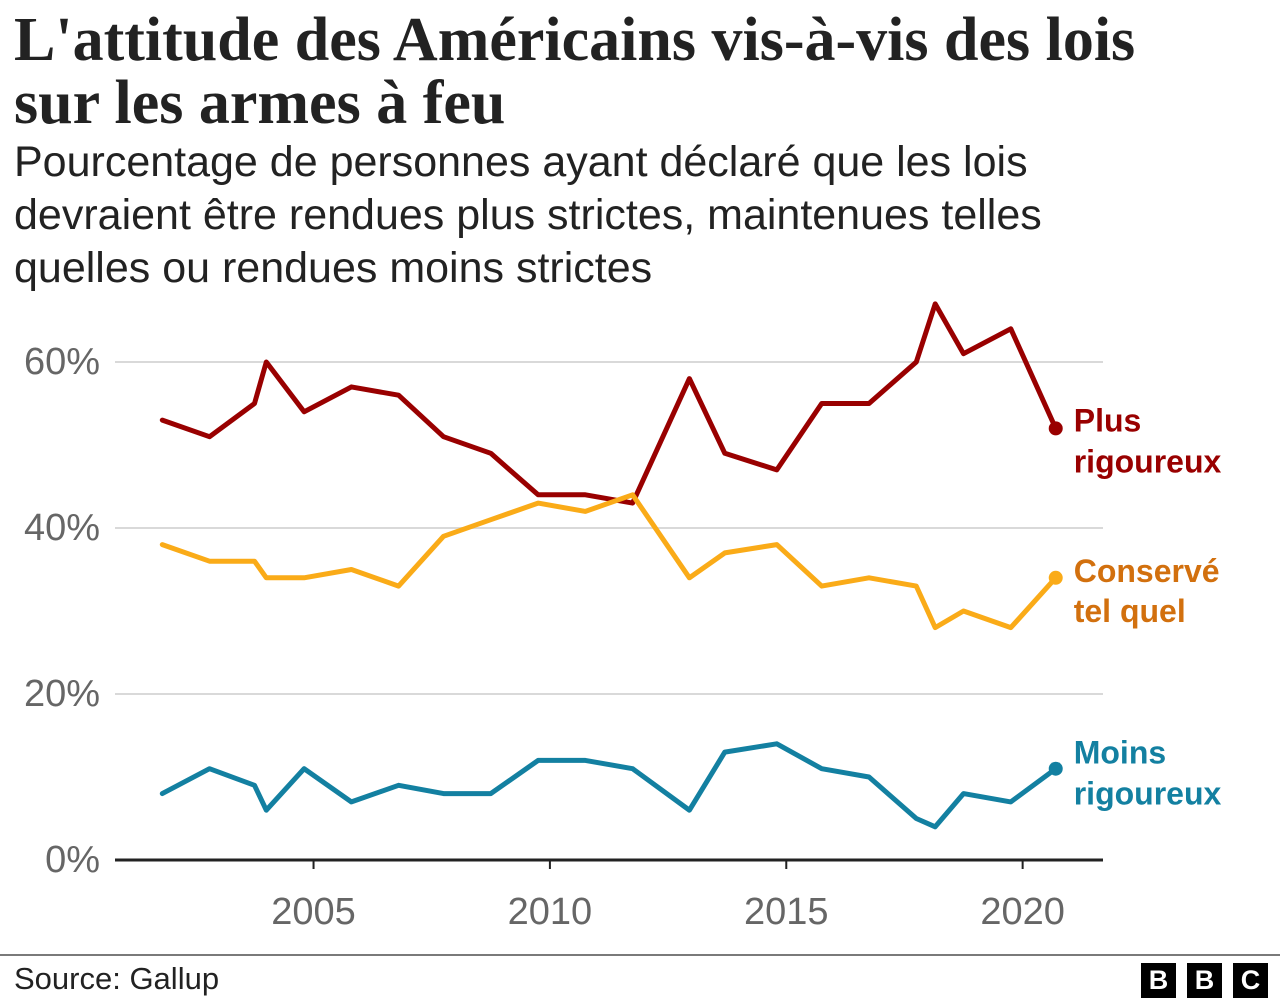 The image size is (1280, 1008). What do you see at coordinates (1148, 794) in the screenshot?
I see `series-label-moins-rigoureux-line-2: rigoureux` at bounding box center [1148, 794].